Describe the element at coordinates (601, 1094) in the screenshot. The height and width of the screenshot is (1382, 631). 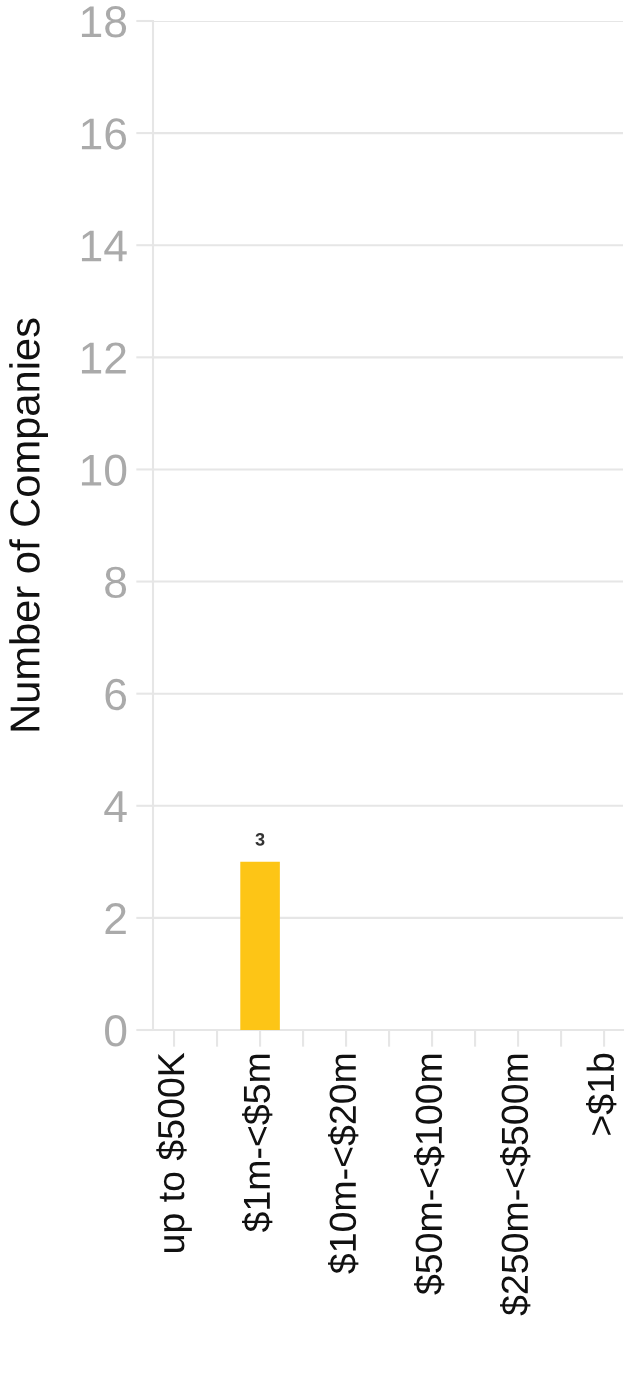
I see `x-tick-label: >$1b` at that location.